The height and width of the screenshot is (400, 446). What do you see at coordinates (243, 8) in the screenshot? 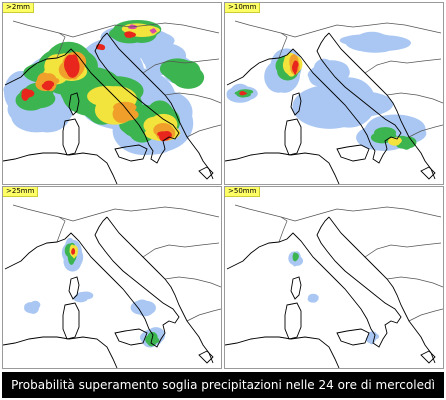
I see `threshold-label: >10mm` at bounding box center [243, 8].